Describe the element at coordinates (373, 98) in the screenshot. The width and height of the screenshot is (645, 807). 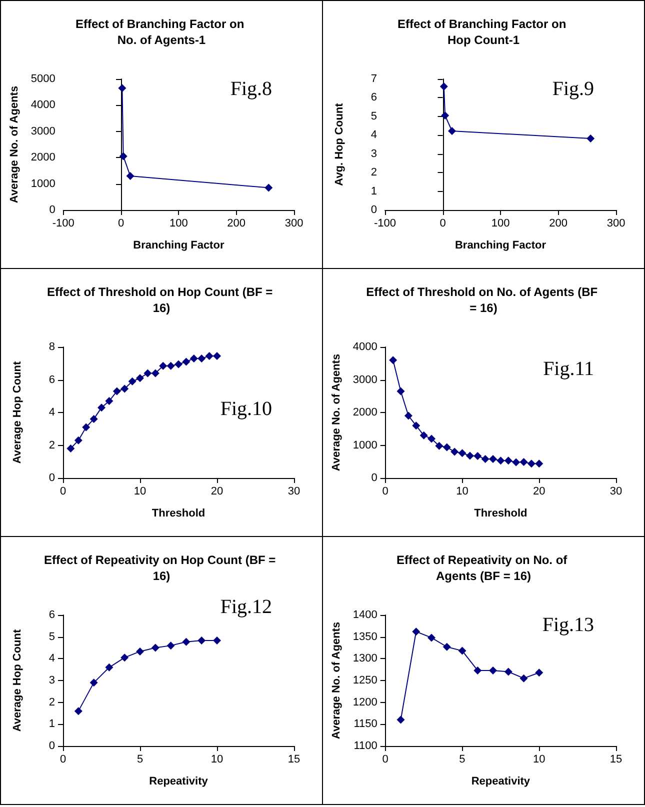
I see `y-tick-label: 6` at that location.